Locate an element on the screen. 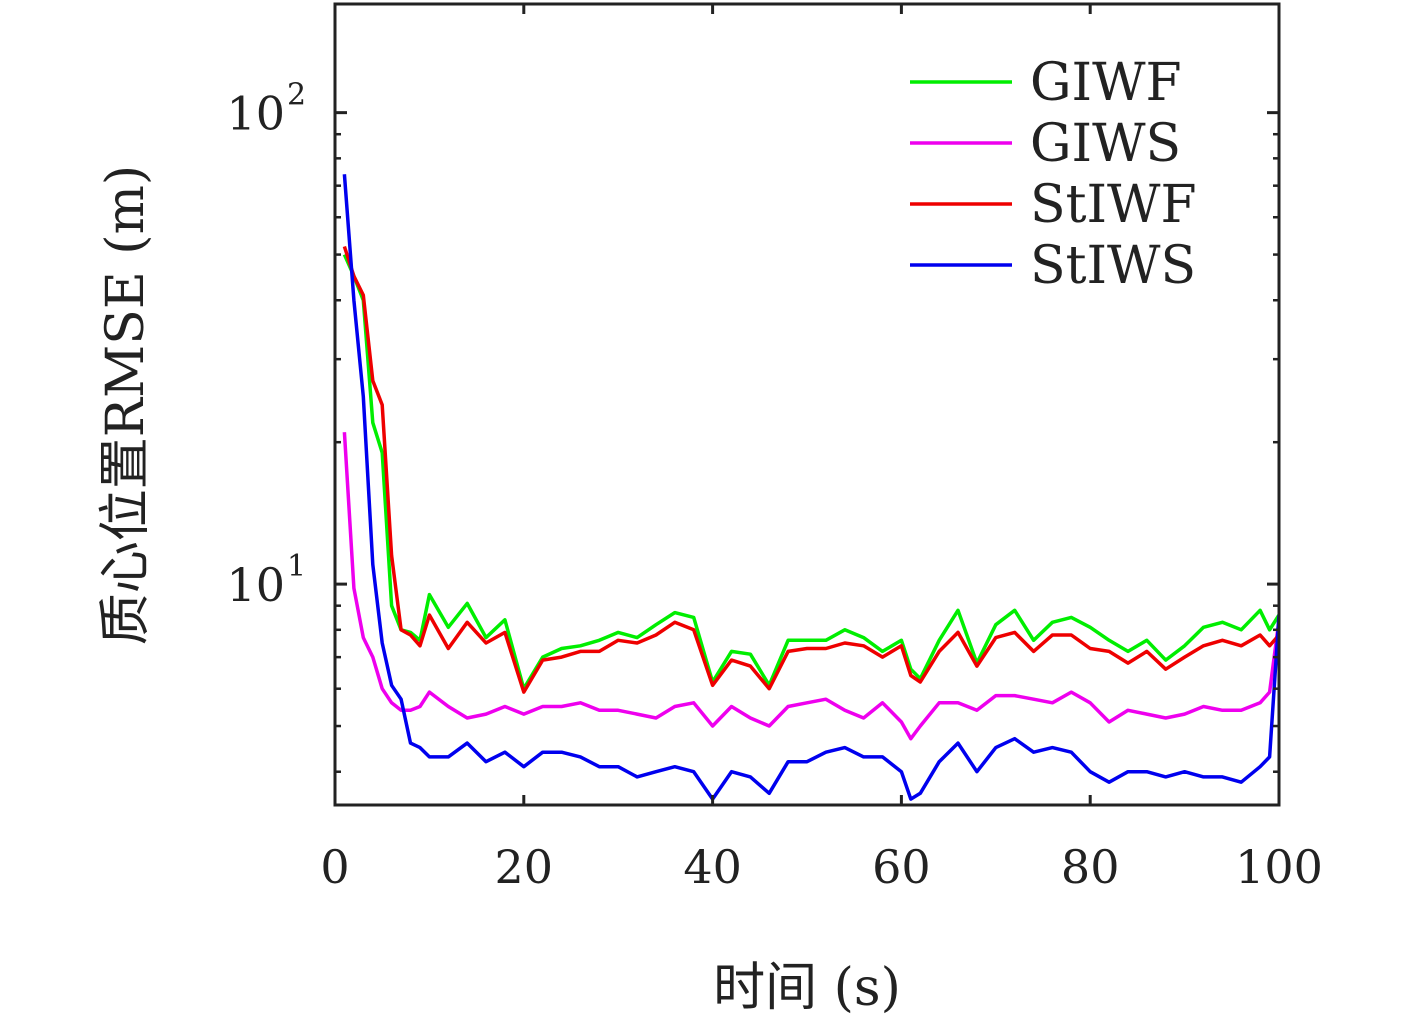  y-tick-label-exponent: 1 is located at coordinates (296, 566).